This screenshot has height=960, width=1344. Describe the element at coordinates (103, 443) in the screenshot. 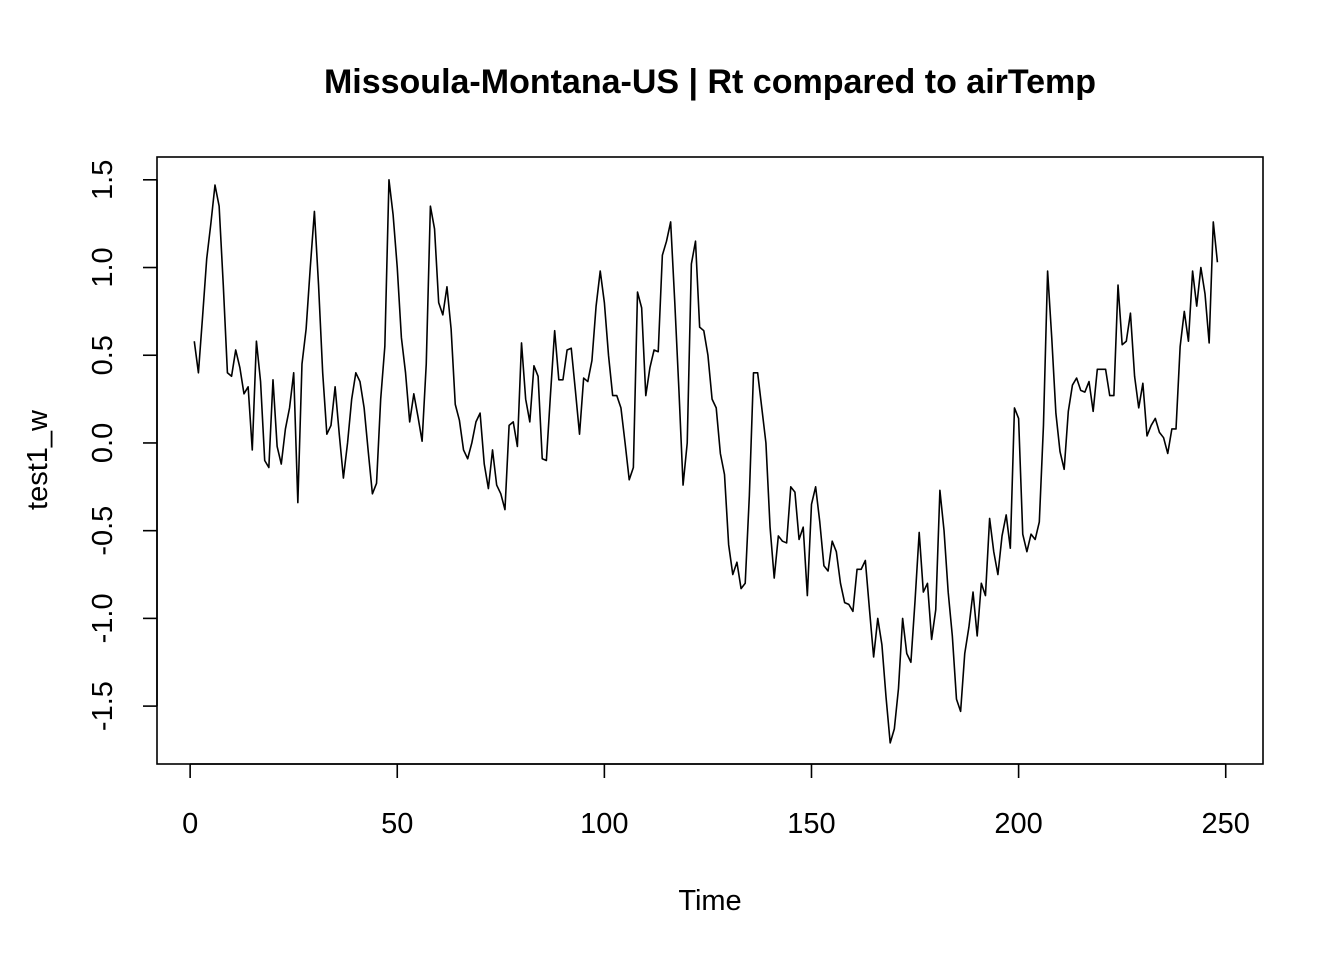

I see `y-tick-label: 0.0` at that location.